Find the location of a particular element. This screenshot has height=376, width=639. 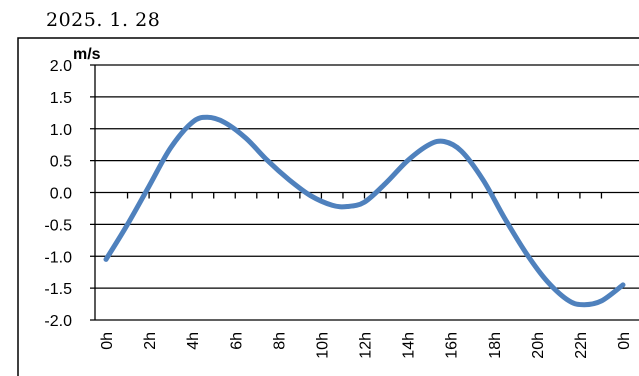

y-tick-label: -2.0 is located at coordinates (58, 321).